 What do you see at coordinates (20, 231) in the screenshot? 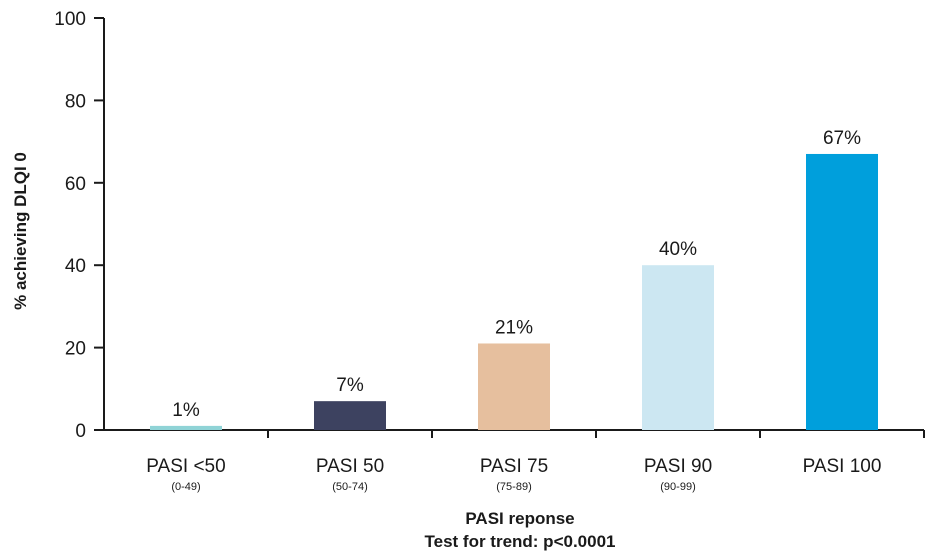
I see `y-axis-title: % achieving DLQI 0` at bounding box center [20, 231].